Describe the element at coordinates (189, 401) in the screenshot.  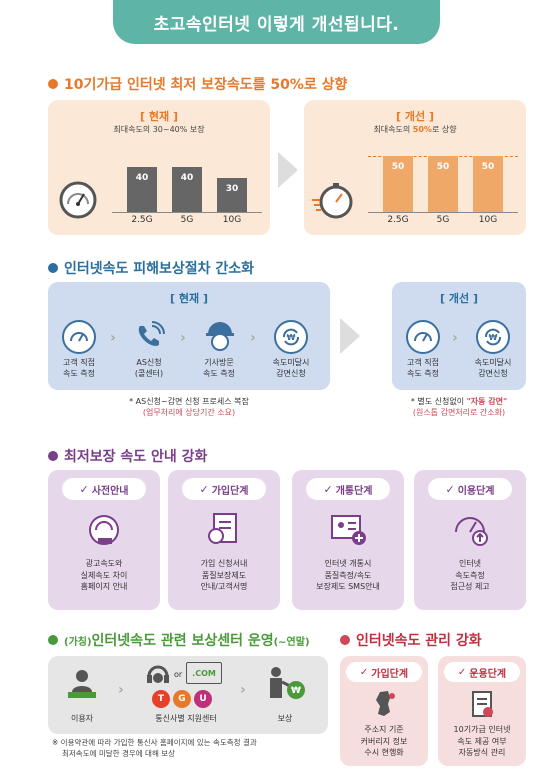
I see `current-note-line1: * AS신청~감면 신청 프로세스 복잡` at that location.